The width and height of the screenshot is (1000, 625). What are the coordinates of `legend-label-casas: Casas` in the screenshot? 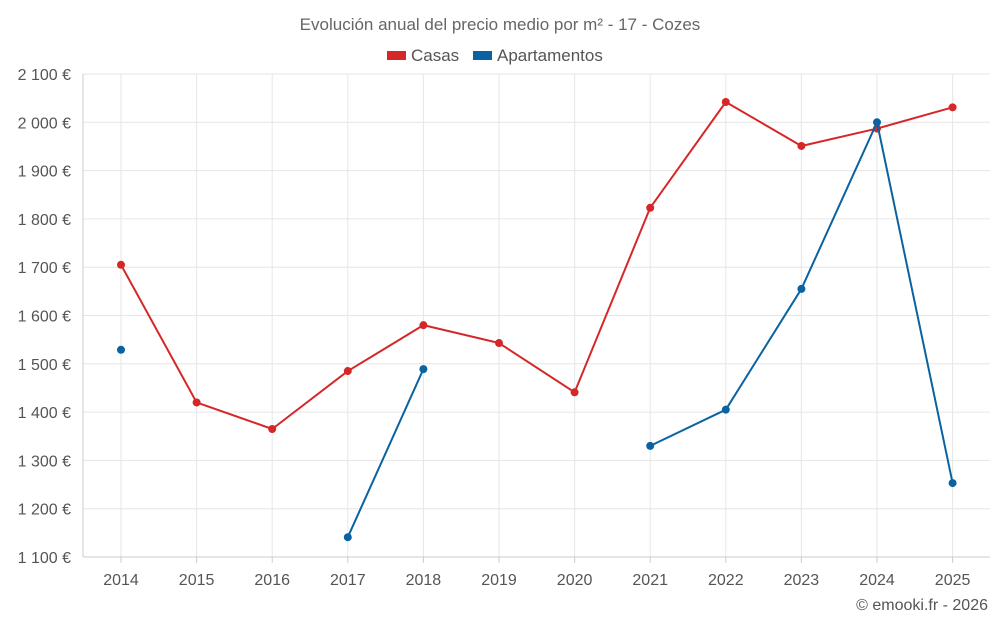 It's located at (435, 55).